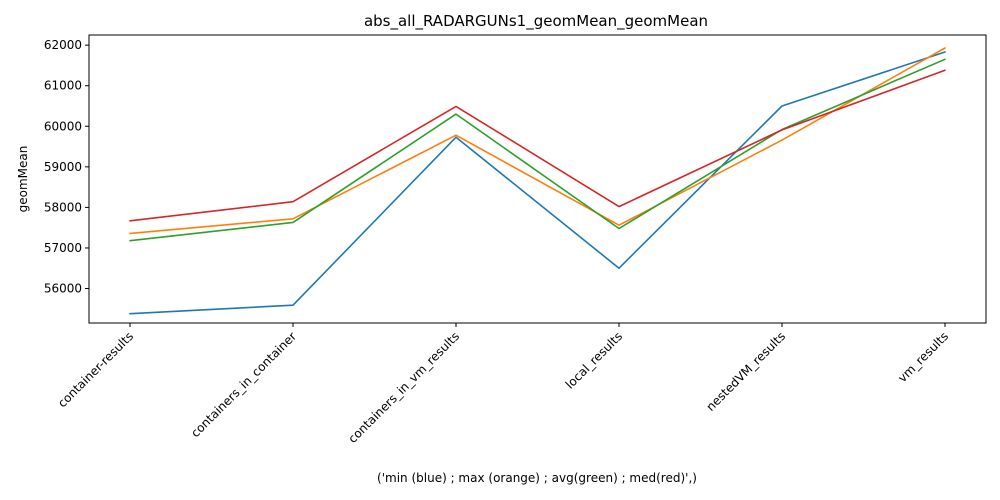 The height and width of the screenshot is (500, 1000). I want to click on x-tick-label: local_results, so click(594, 360).